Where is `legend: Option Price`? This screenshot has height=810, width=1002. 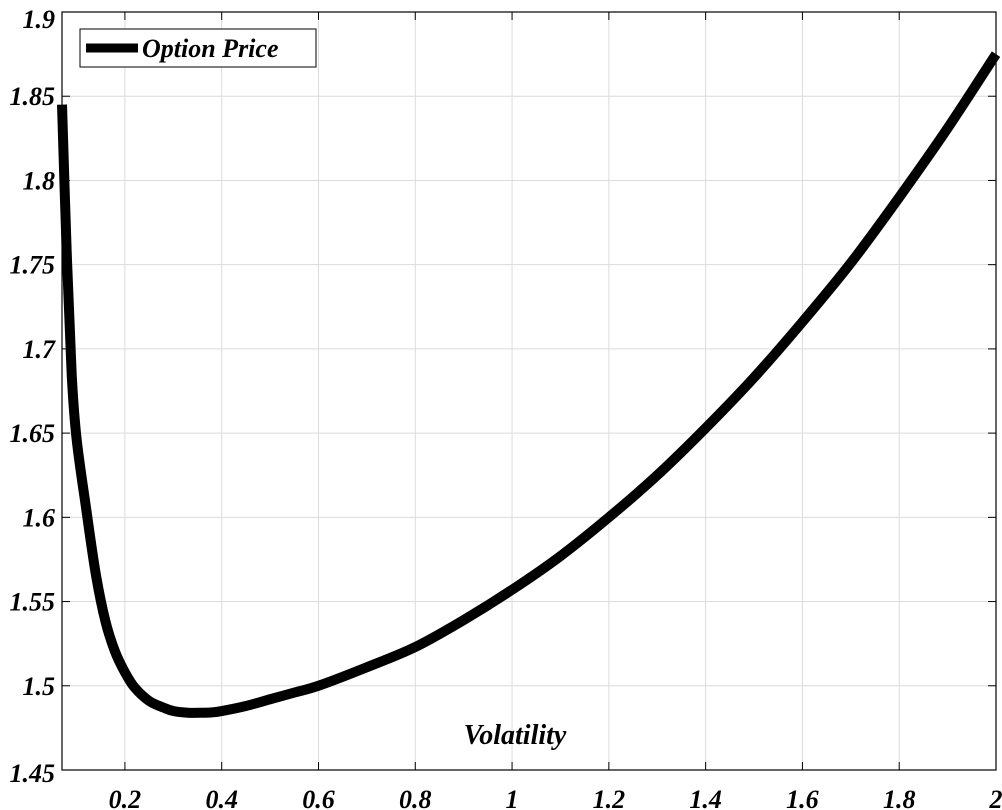
legend: Option Price is located at coordinates (198, 48).